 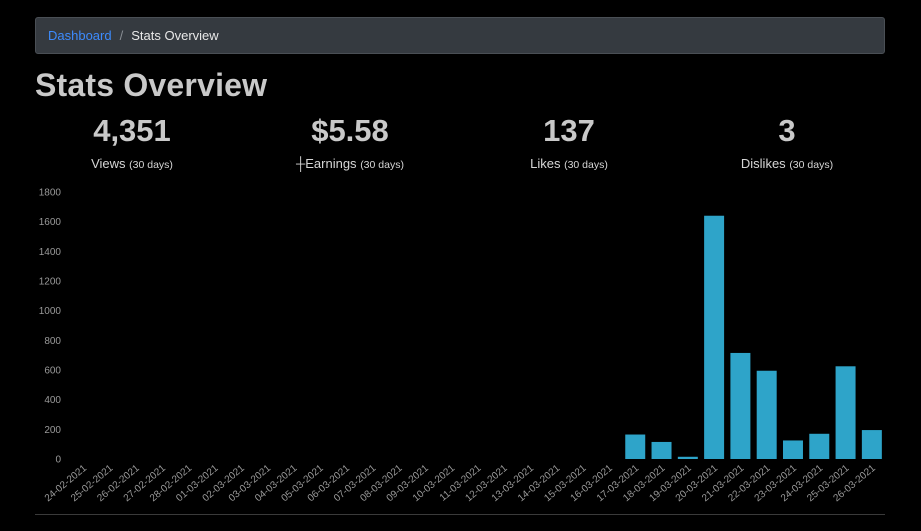 I want to click on chart-bars, so click(x=753, y=337).